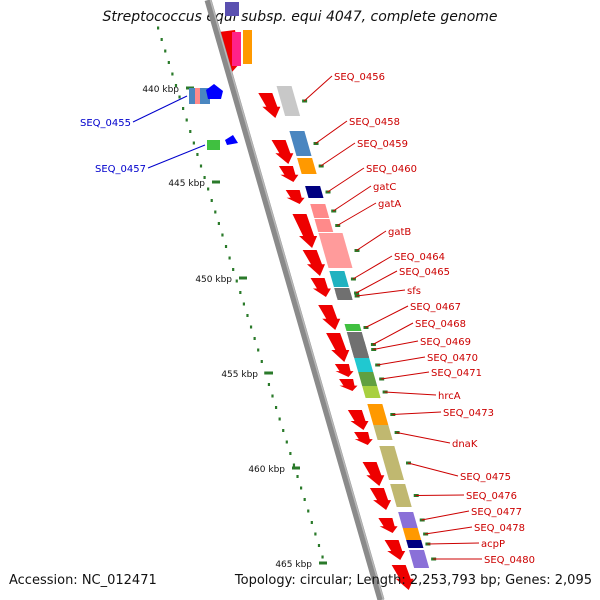 The width and height of the screenshot is (600, 600). What do you see at coordinates (456, 373) in the screenshot?
I see `feature-label: SEQ_0471` at bounding box center [456, 373].